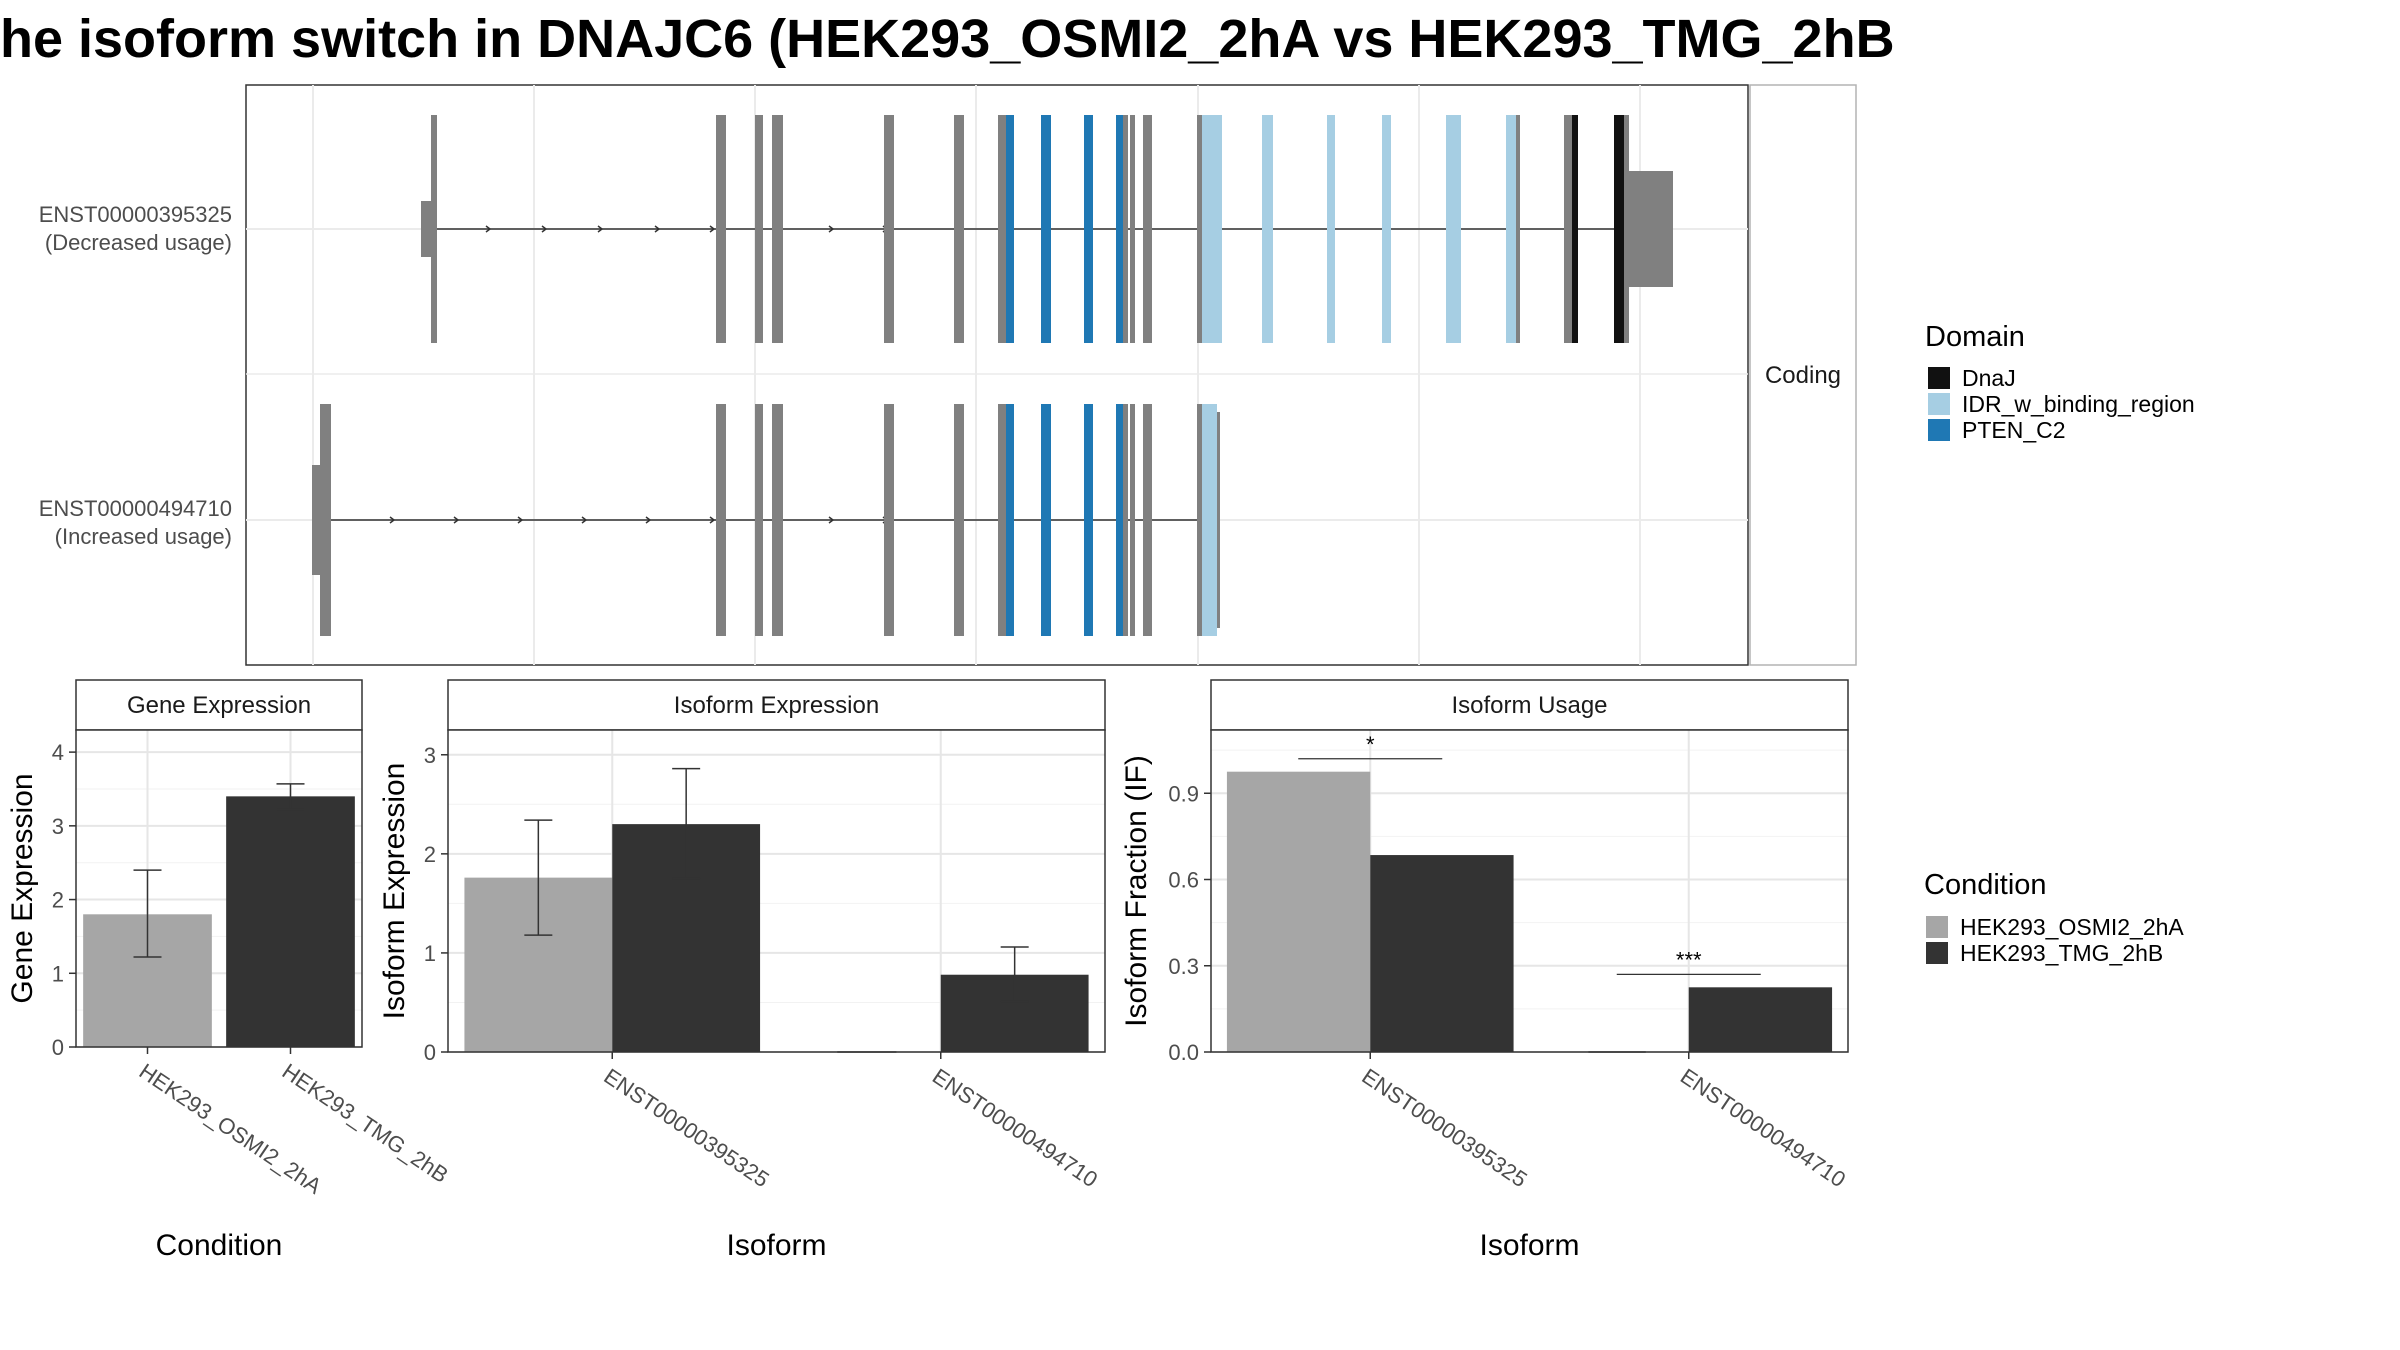  Describe the element at coordinates (58, 752) in the screenshot. I see `y-tick-label: 4` at that location.